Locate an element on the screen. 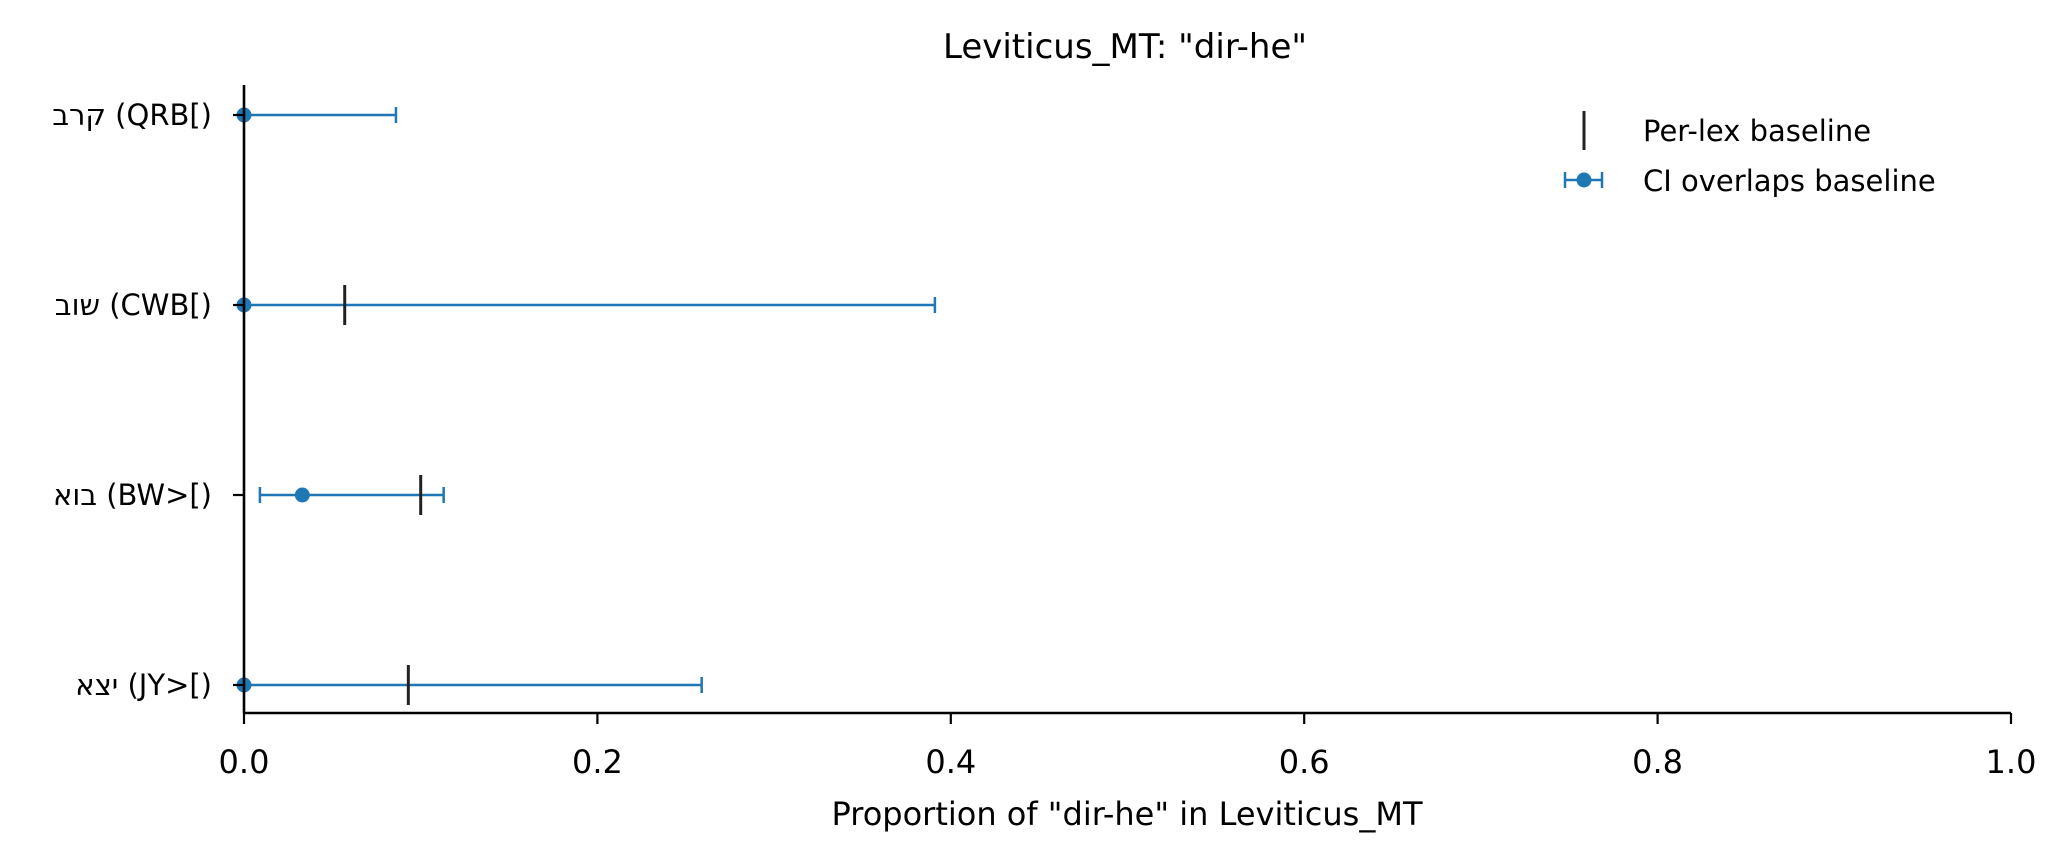 Image resolution: width=2069 pixels, height=868 pixels. x-tick-label: 0.4 is located at coordinates (950, 762).